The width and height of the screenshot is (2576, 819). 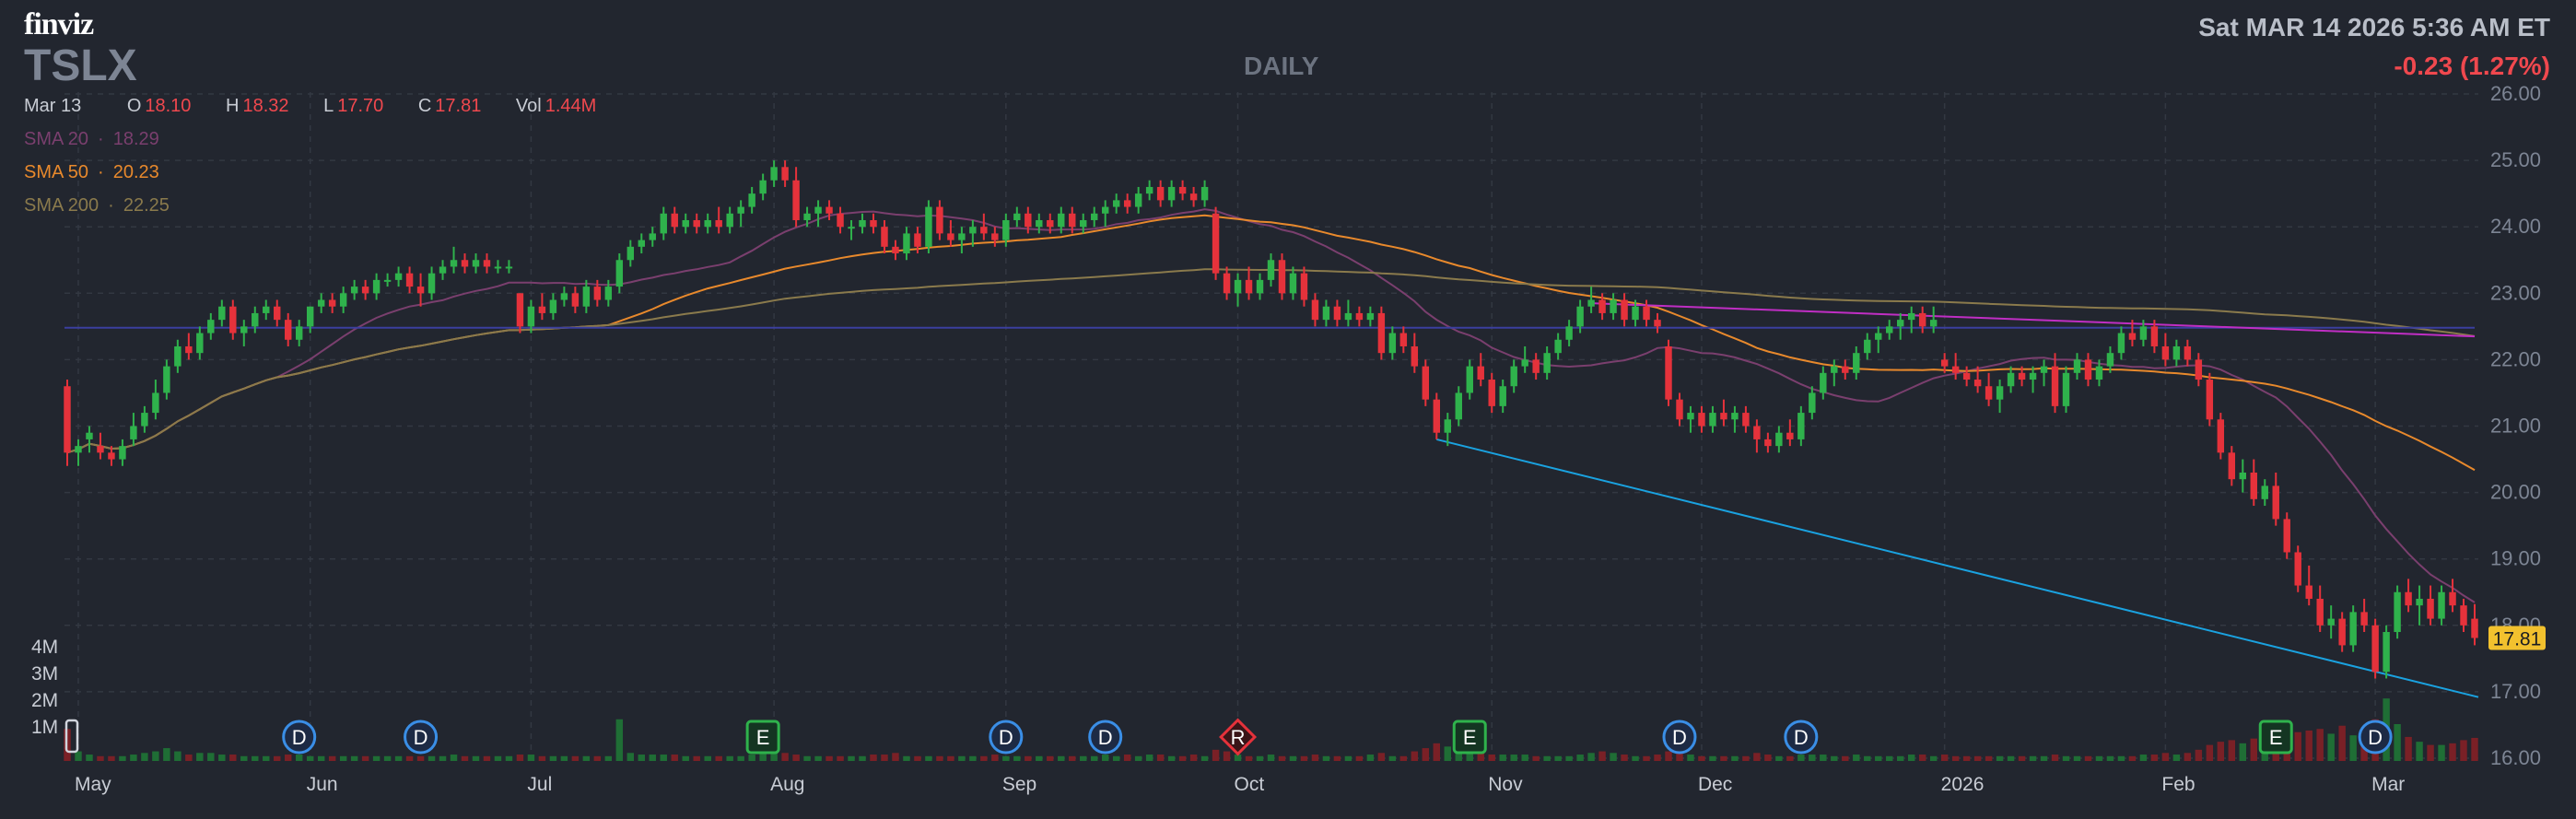 What do you see at coordinates (91, 172) in the screenshot?
I see `sma-50-legend: SMA 50 · 20.23` at bounding box center [91, 172].